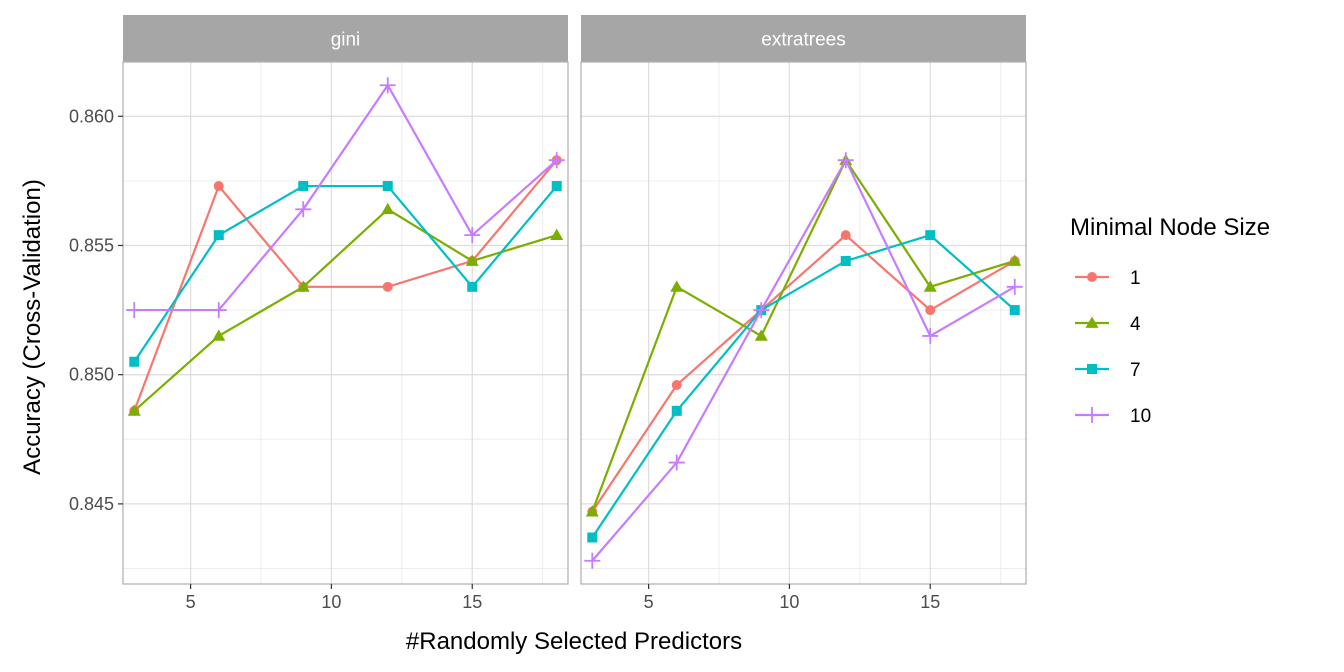 The image size is (1344, 672). Describe the element at coordinates (1135, 370) in the screenshot. I see `legend-label: 7` at that location.